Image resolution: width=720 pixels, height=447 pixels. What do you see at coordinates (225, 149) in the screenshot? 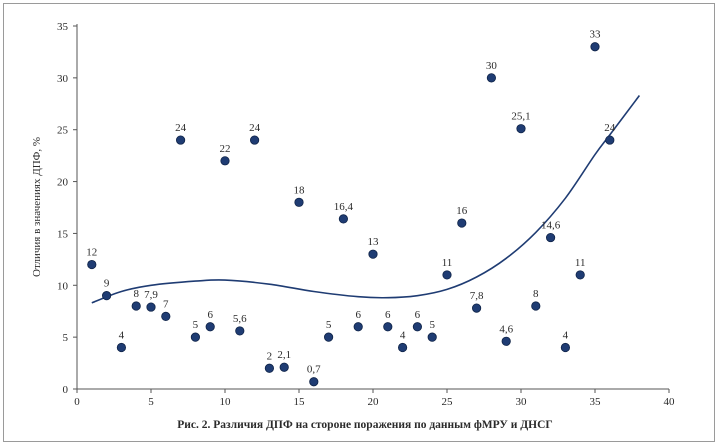
I see `data-label: 22` at bounding box center [225, 149].